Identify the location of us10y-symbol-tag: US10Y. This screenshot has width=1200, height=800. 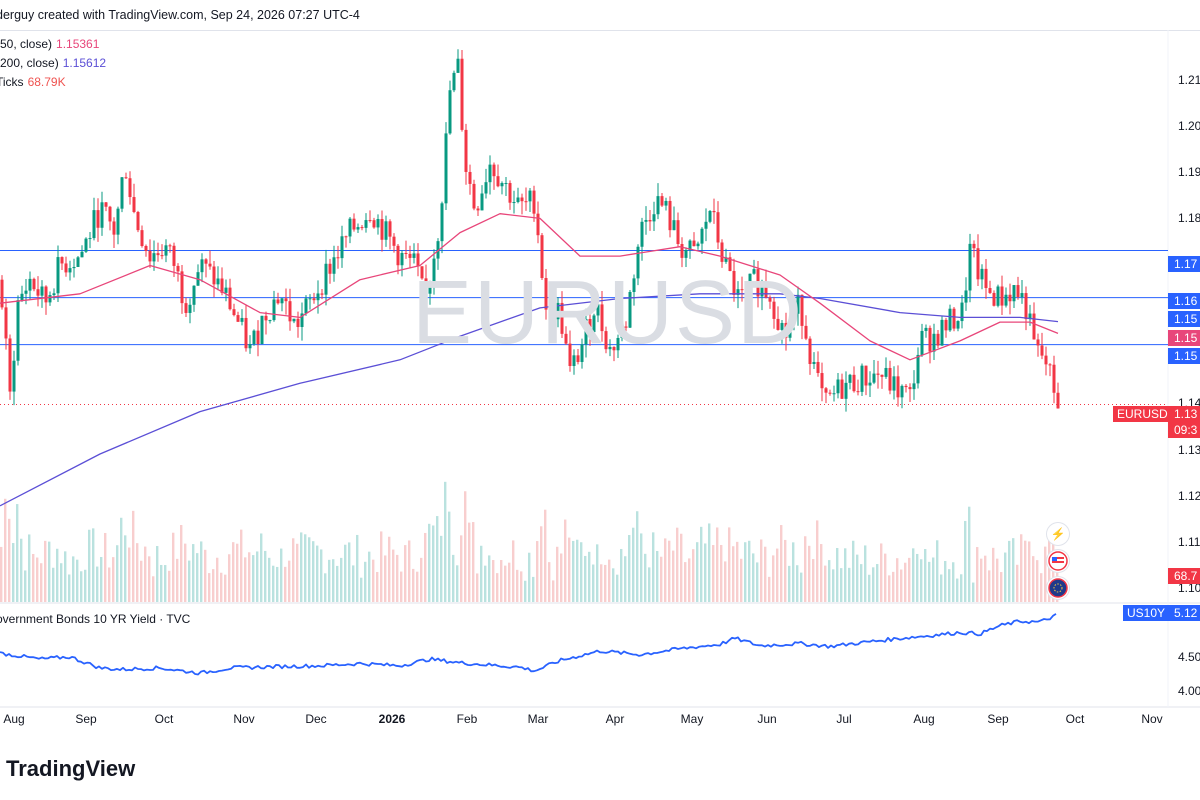
(1146, 613).